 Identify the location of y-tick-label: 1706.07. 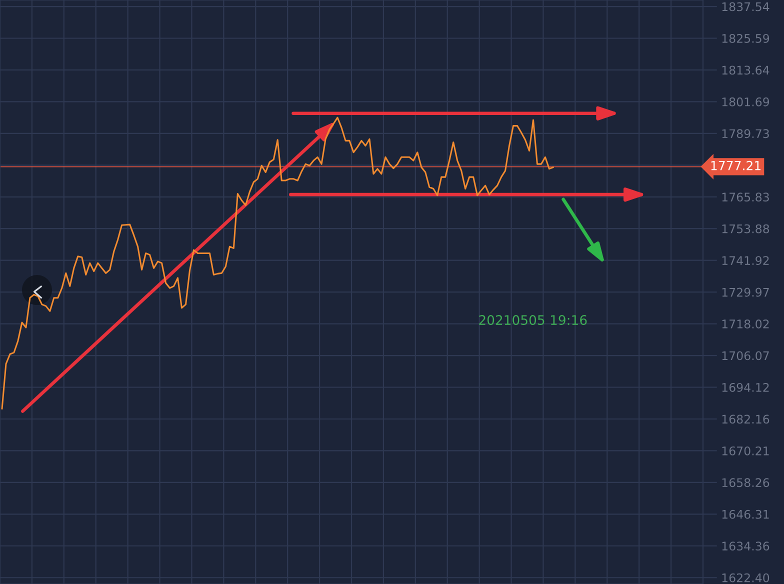
(745, 355).